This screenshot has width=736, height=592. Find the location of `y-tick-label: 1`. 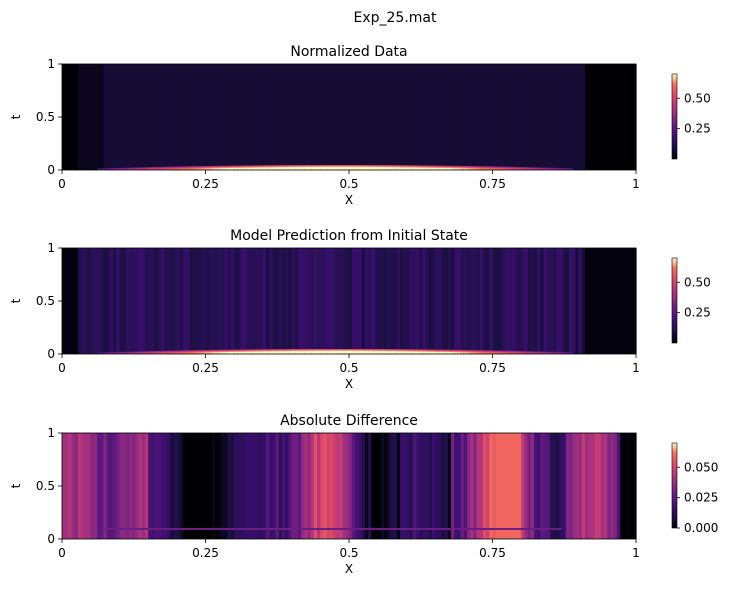

y-tick-label: 1 is located at coordinates (51, 248).